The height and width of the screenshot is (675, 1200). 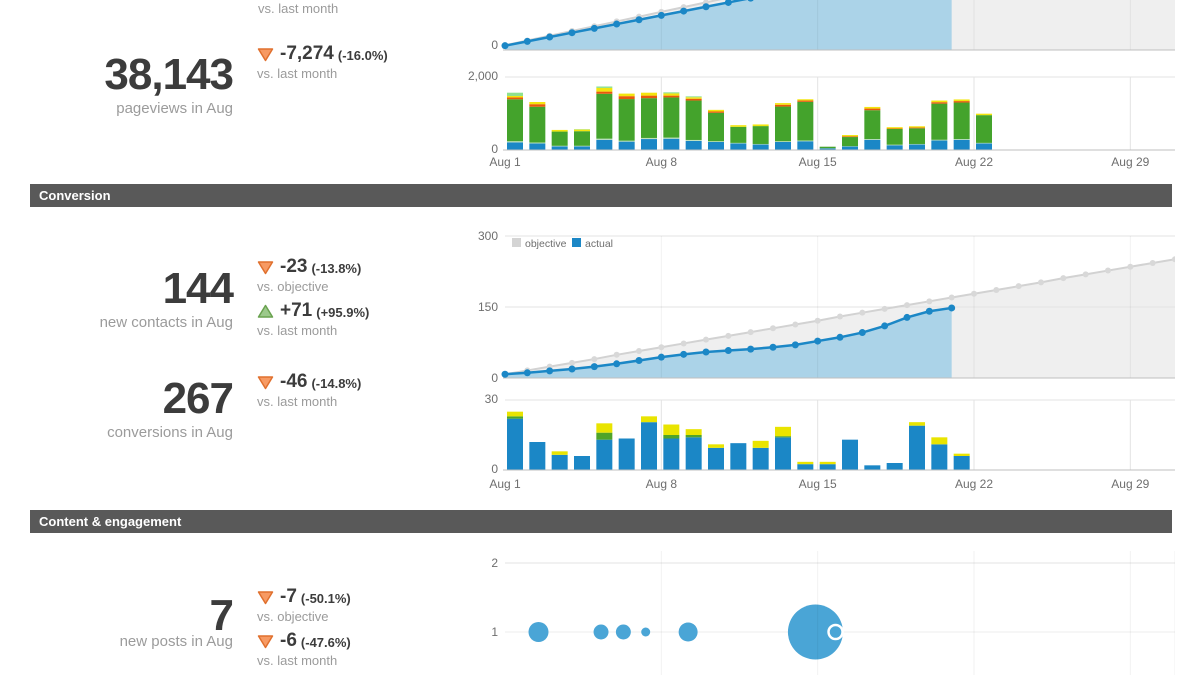 I want to click on delta-percent: (-47.6%), so click(x=325, y=642).